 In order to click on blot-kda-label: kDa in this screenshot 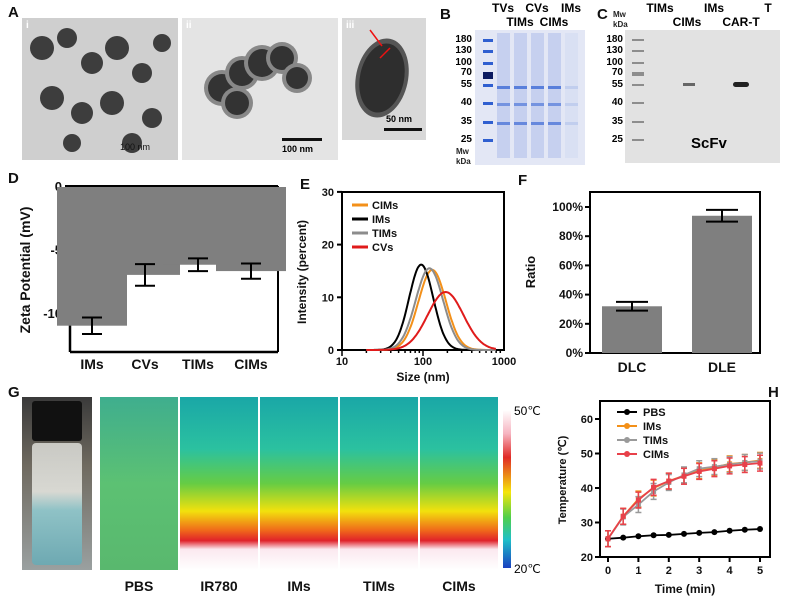, I will do `click(620, 24)`.